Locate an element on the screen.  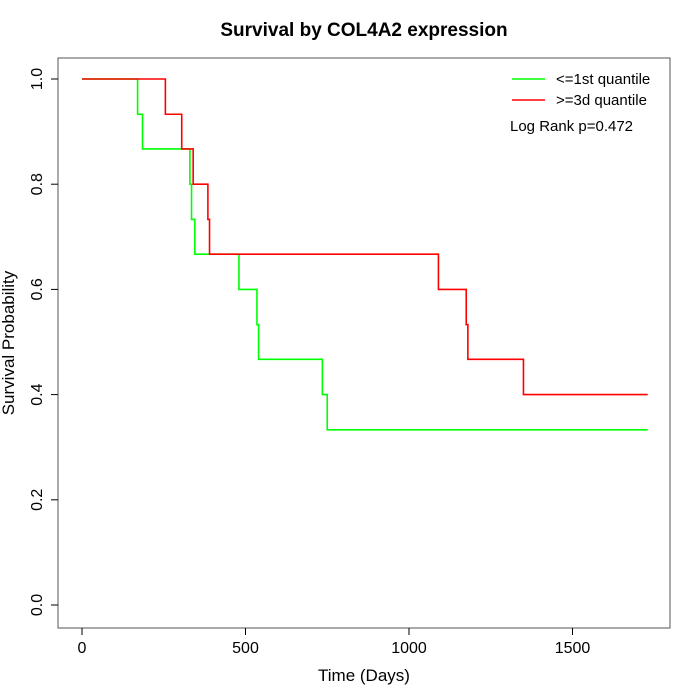
legend: <=1st quantile >=3d quantile is located at coordinates (581, 90).